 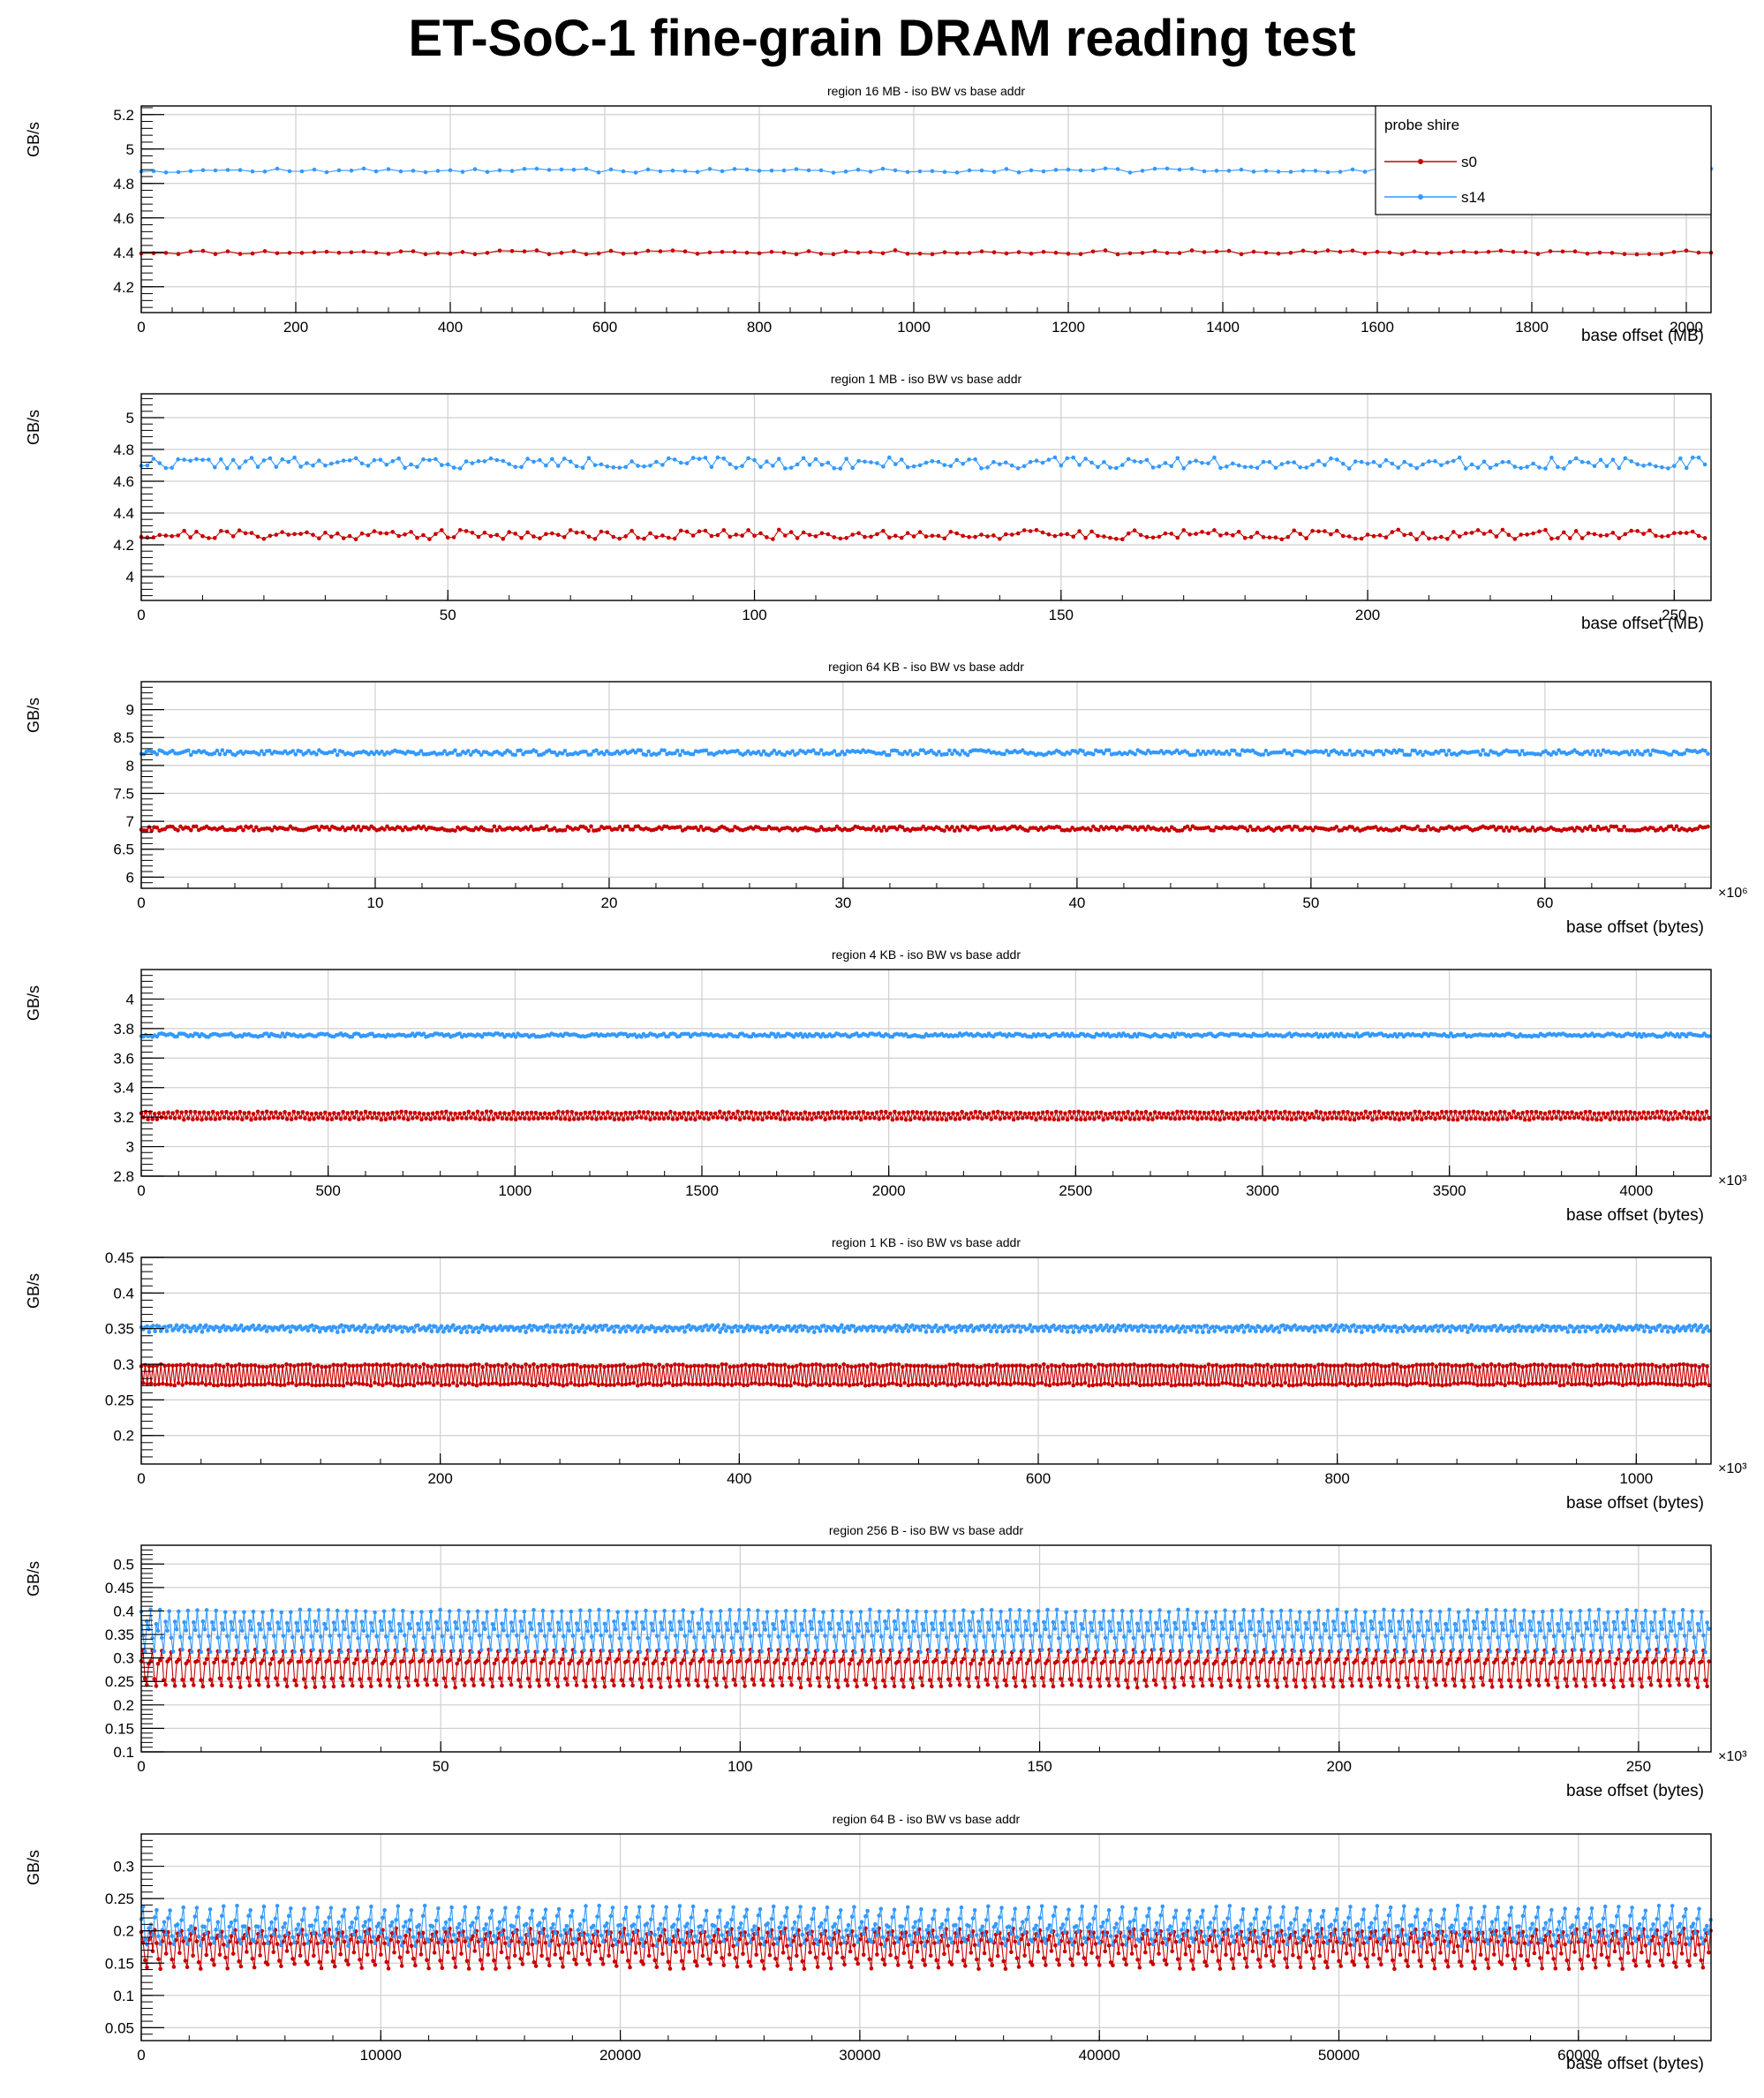 What do you see at coordinates (130, 821) in the screenshot?
I see `y-tick-label: 7` at bounding box center [130, 821].